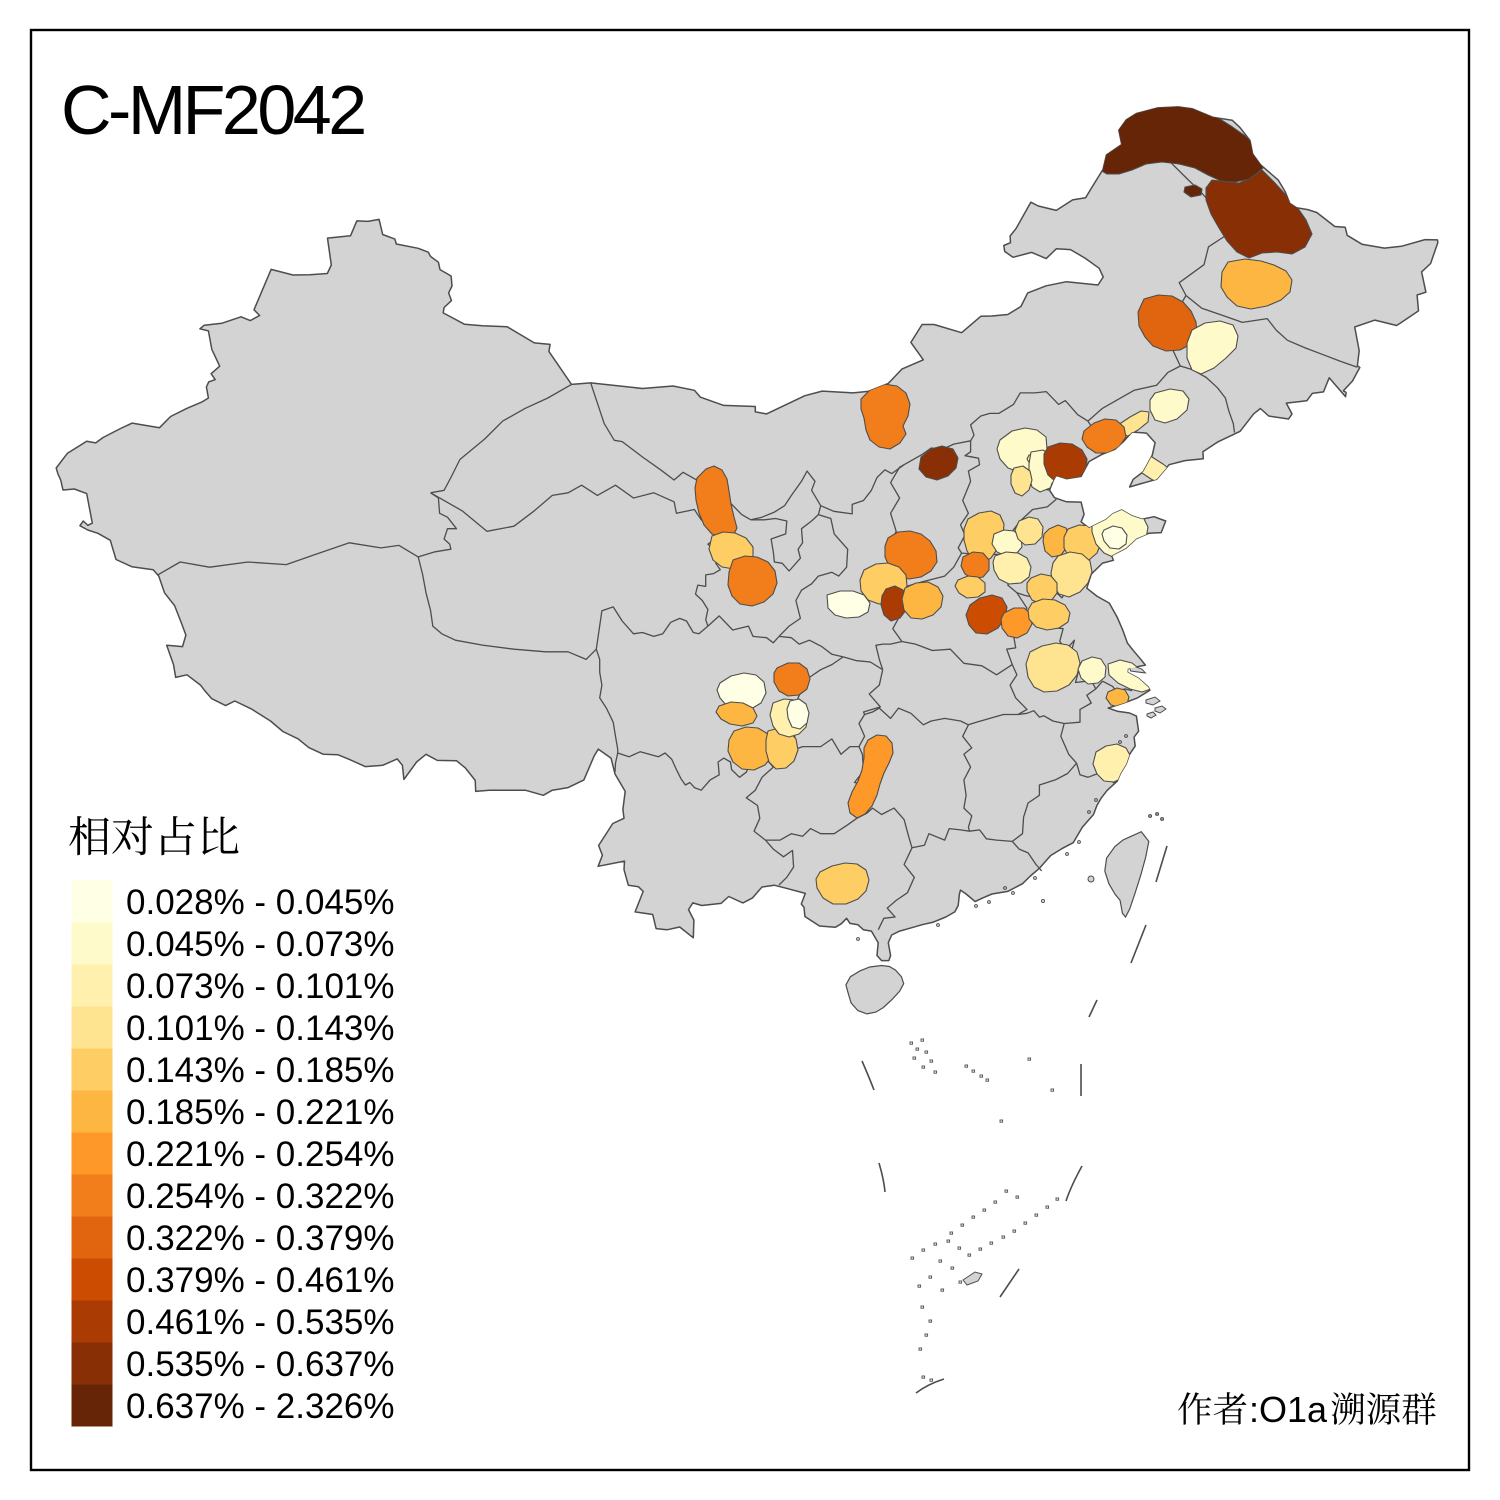 Image resolution: width=1500 pixels, height=1500 pixels. I want to click on svg-text: C-MF2042, so click(212, 110).